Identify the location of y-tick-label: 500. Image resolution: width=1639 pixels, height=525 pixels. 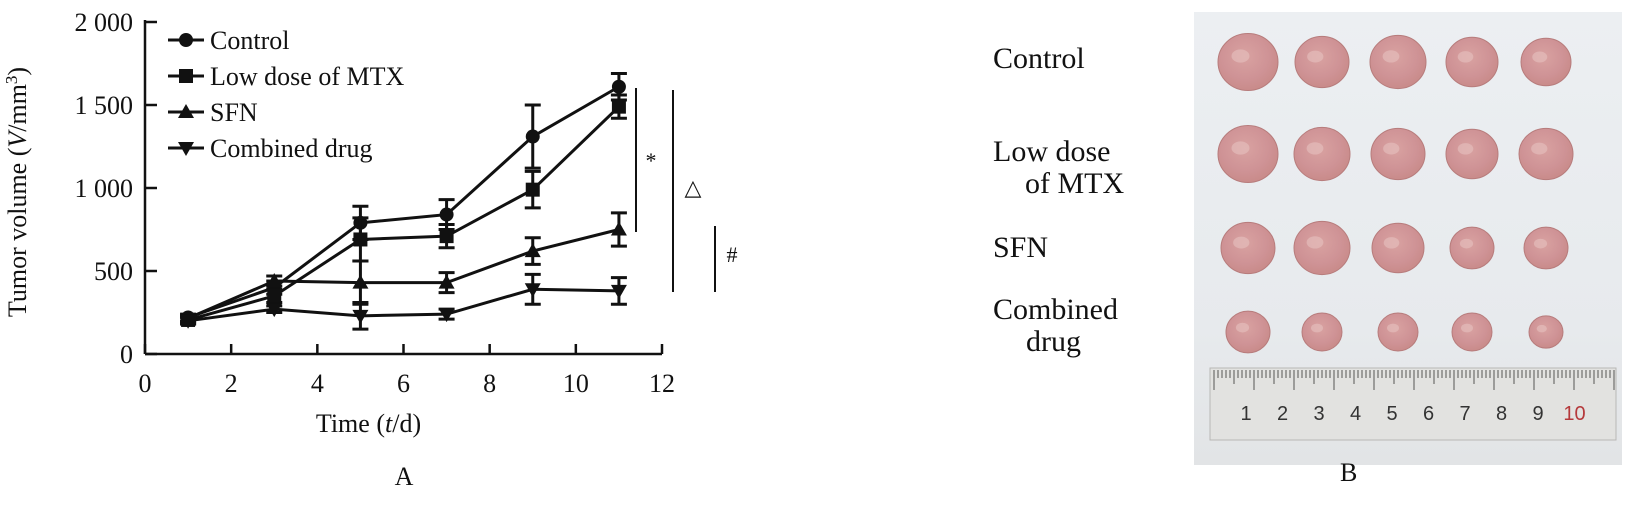
(113, 271).